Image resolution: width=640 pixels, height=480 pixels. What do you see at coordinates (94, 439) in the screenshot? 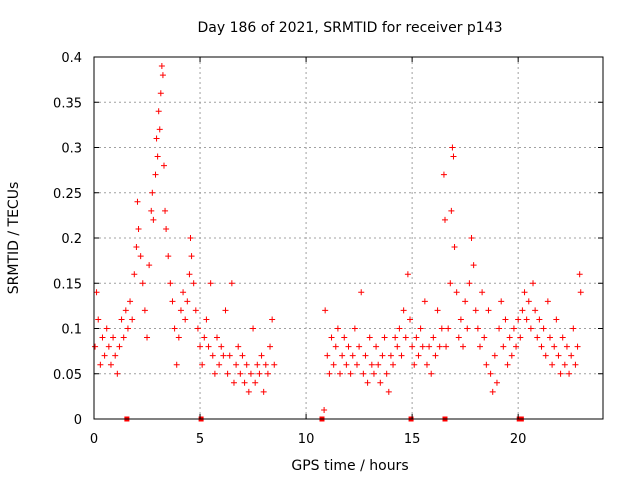
I see `x-tick-label: 0` at bounding box center [94, 439].